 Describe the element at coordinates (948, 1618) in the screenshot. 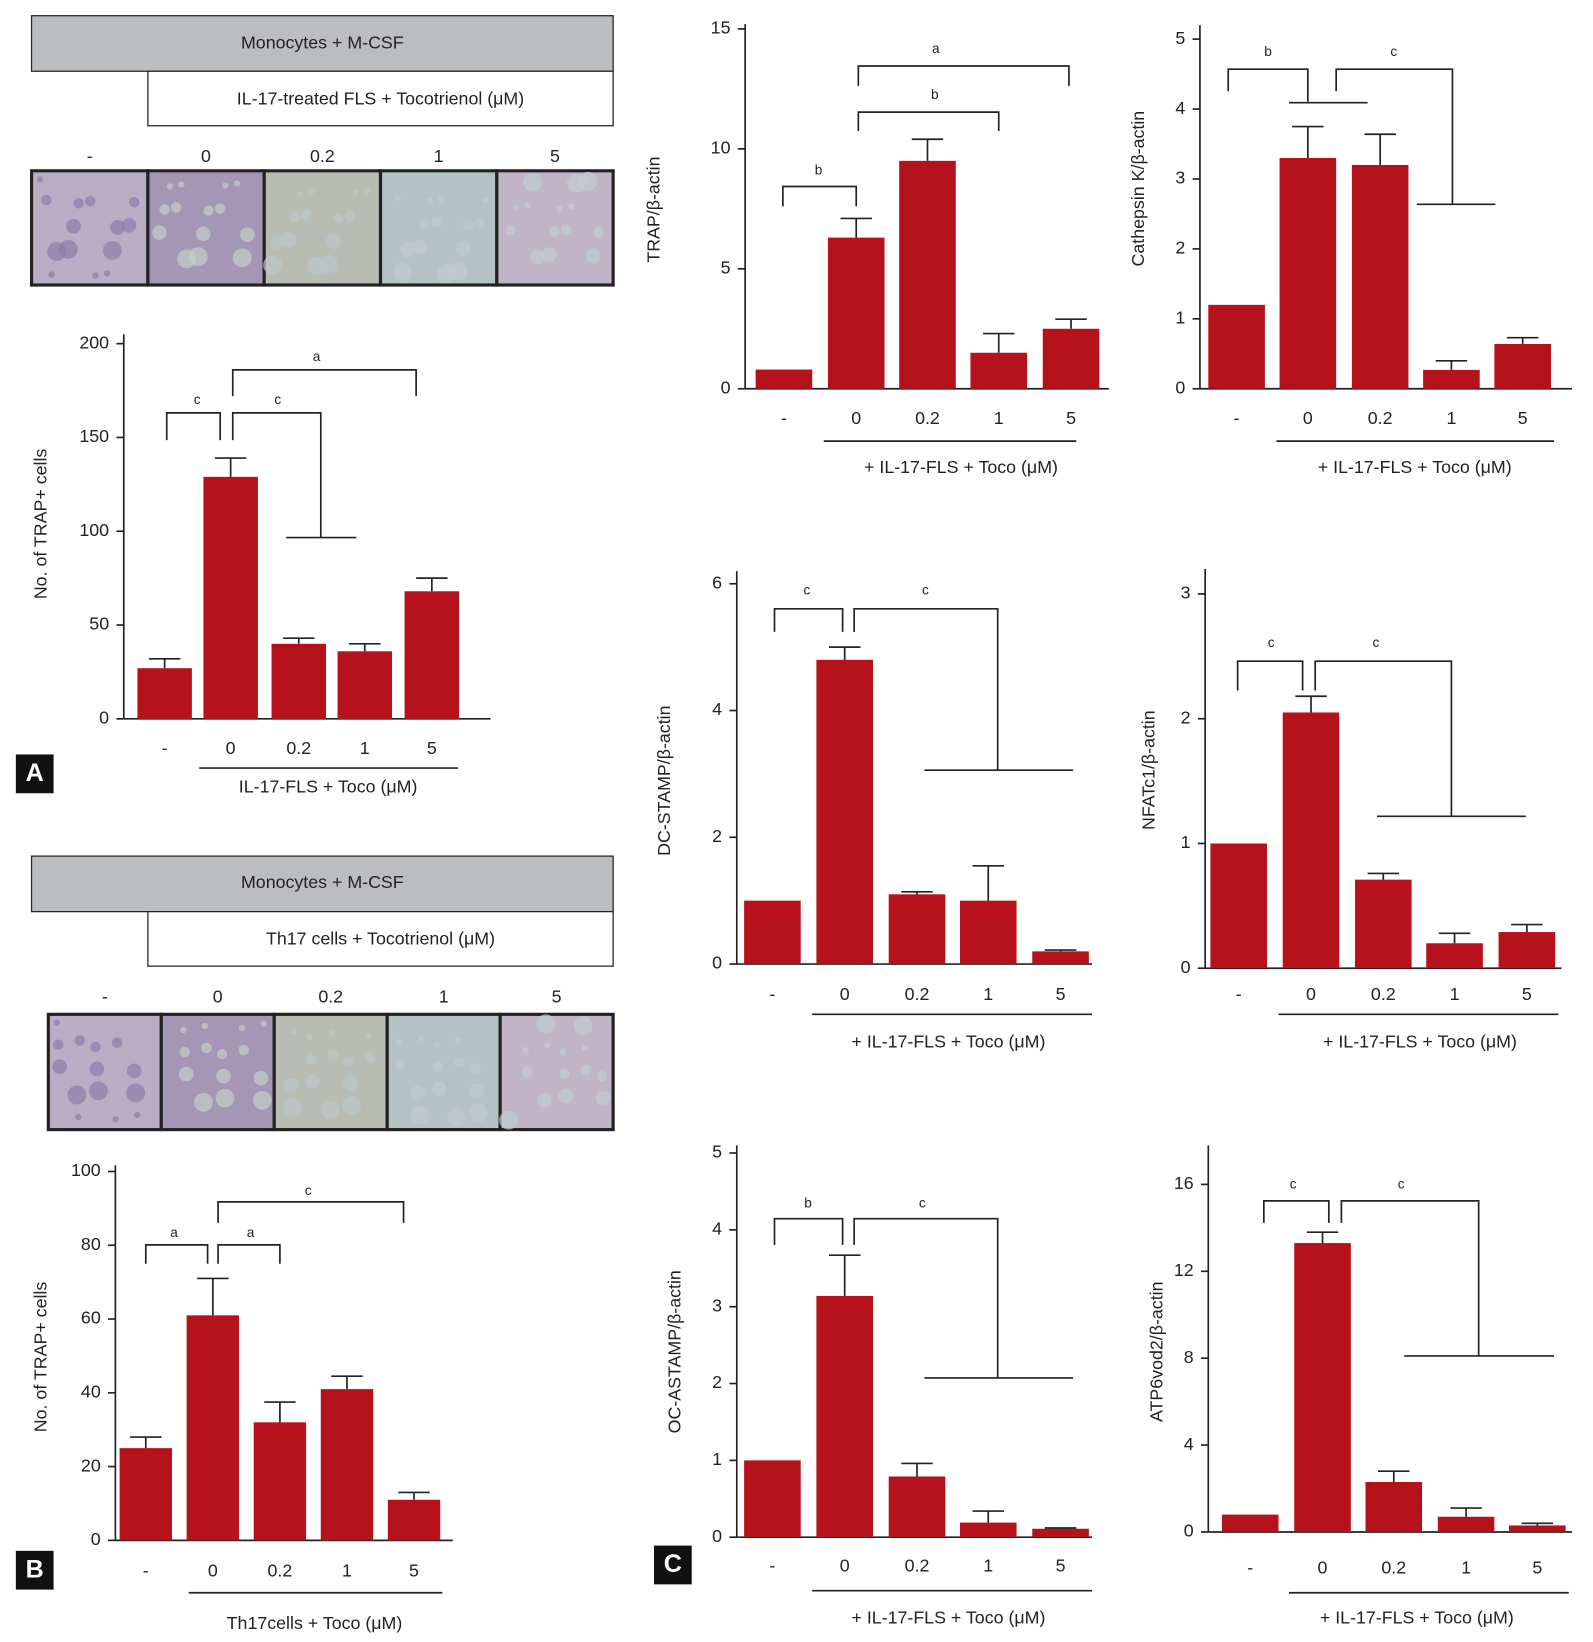

I see `x-axis-label: + IL-17-FLS + Toco (μM)` at that location.